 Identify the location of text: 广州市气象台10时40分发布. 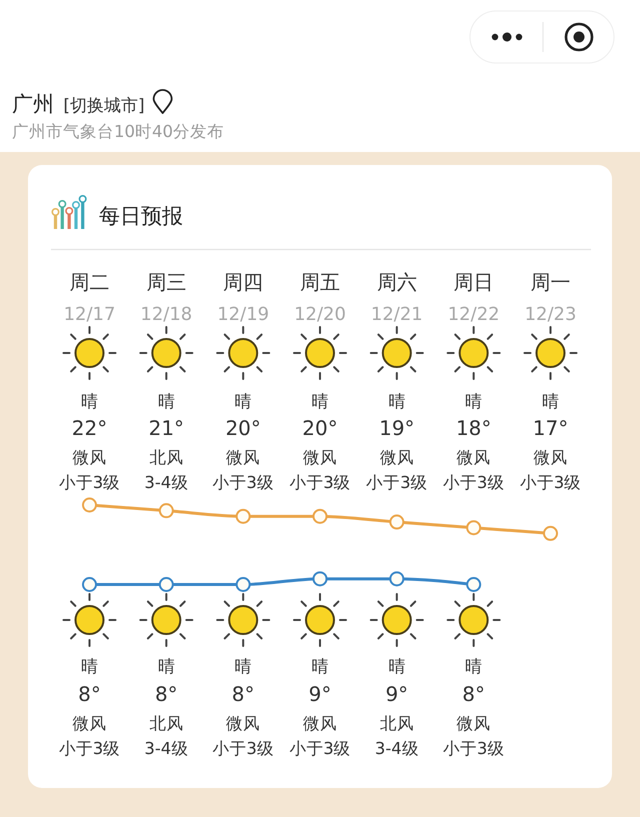
(118, 131).